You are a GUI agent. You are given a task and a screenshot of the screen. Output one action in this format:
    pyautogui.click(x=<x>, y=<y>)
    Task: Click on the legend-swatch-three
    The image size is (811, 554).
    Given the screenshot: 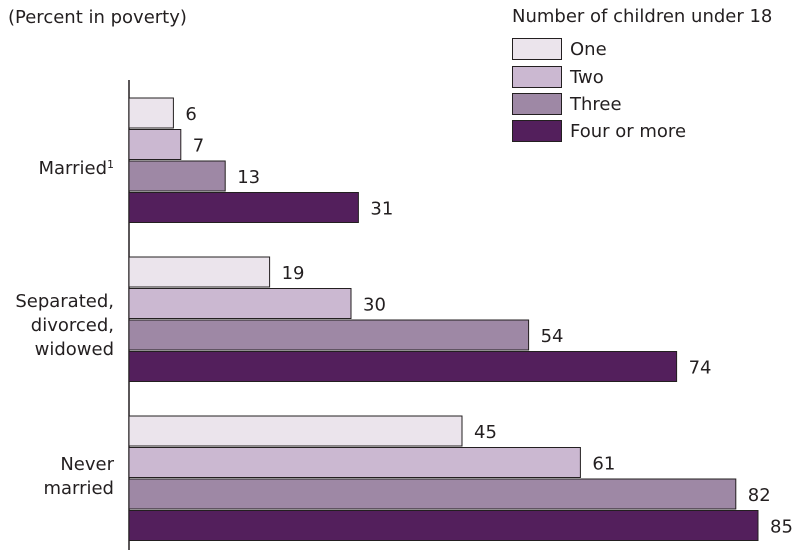 What is the action you would take?
    pyautogui.click(x=537, y=104)
    